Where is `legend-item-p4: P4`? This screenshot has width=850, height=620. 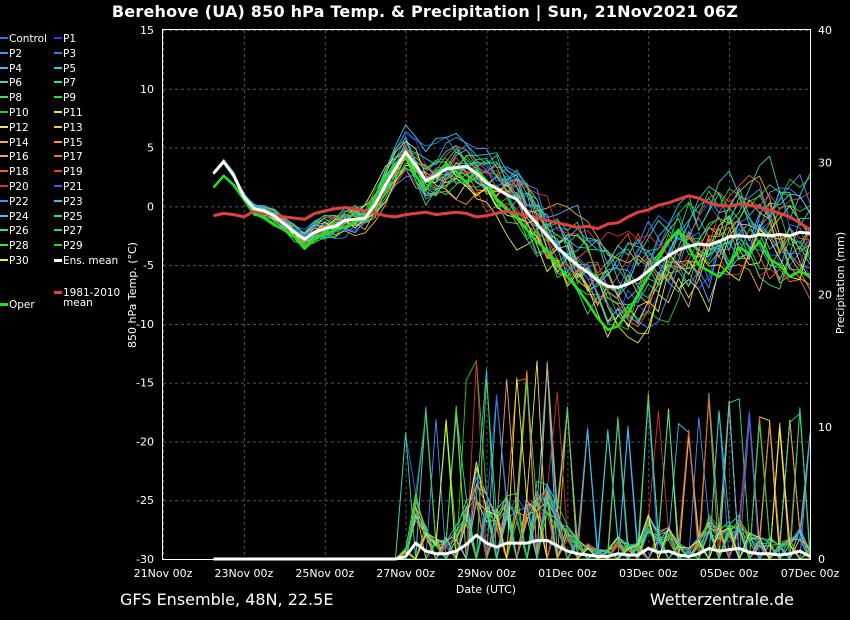 legend-item-p4: P4 is located at coordinates (11, 69).